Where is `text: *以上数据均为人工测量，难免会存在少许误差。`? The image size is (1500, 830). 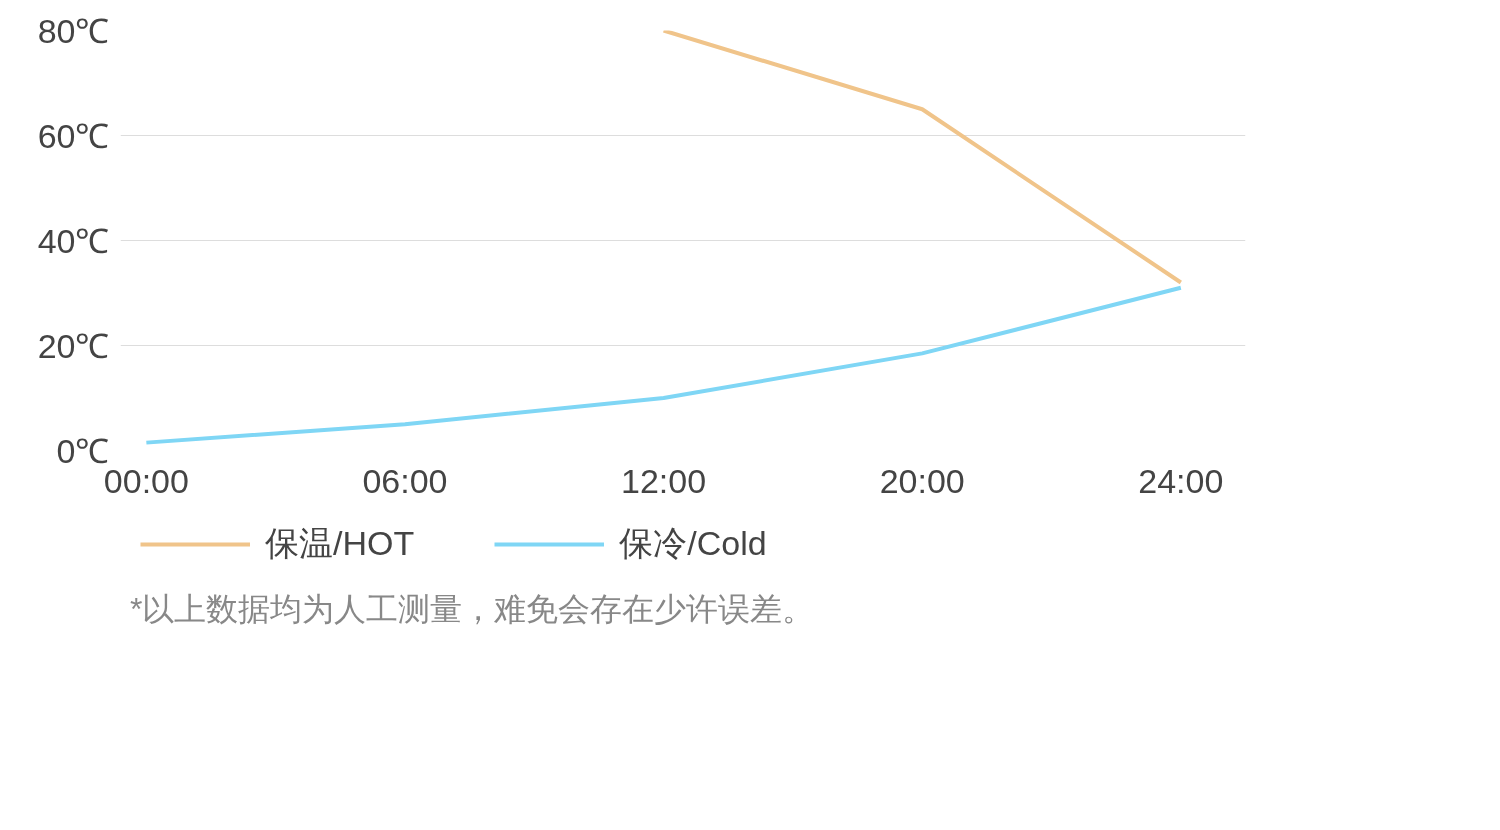
text: *以上数据均为人工测量，难免会存在少许误差。 is located at coordinates (472, 609).